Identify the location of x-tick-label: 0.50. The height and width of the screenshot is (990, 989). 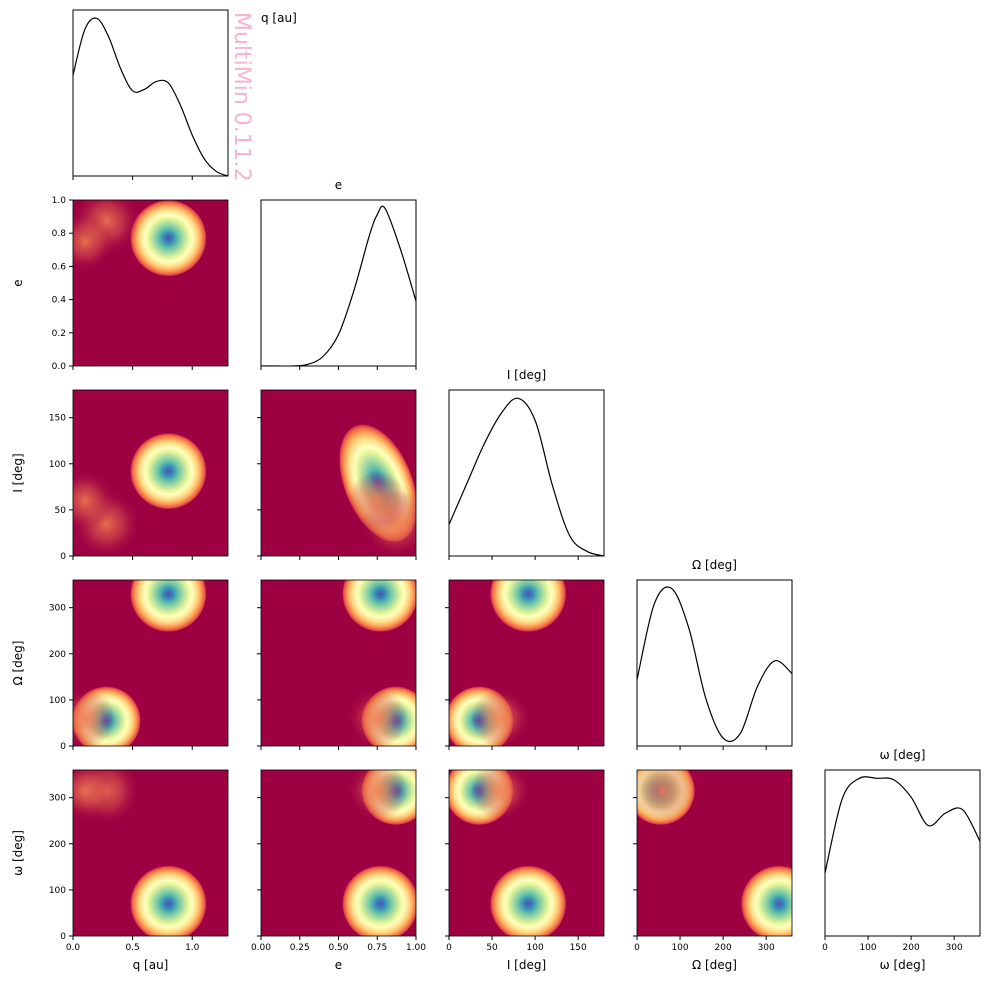
(338, 948).